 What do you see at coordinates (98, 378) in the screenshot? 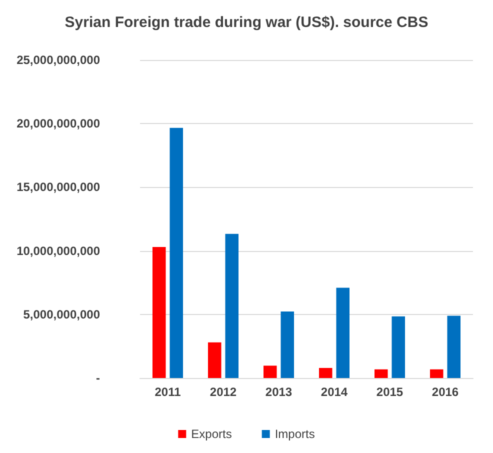
I see `y-tick-label: -` at bounding box center [98, 378].